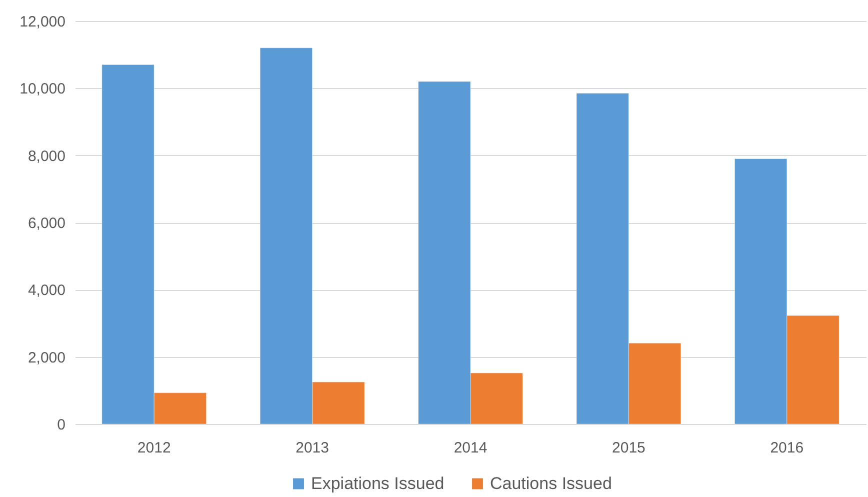 The width and height of the screenshot is (868, 497). Describe the element at coordinates (471, 448) in the screenshot. I see `x-tick-label: 2014` at that location.